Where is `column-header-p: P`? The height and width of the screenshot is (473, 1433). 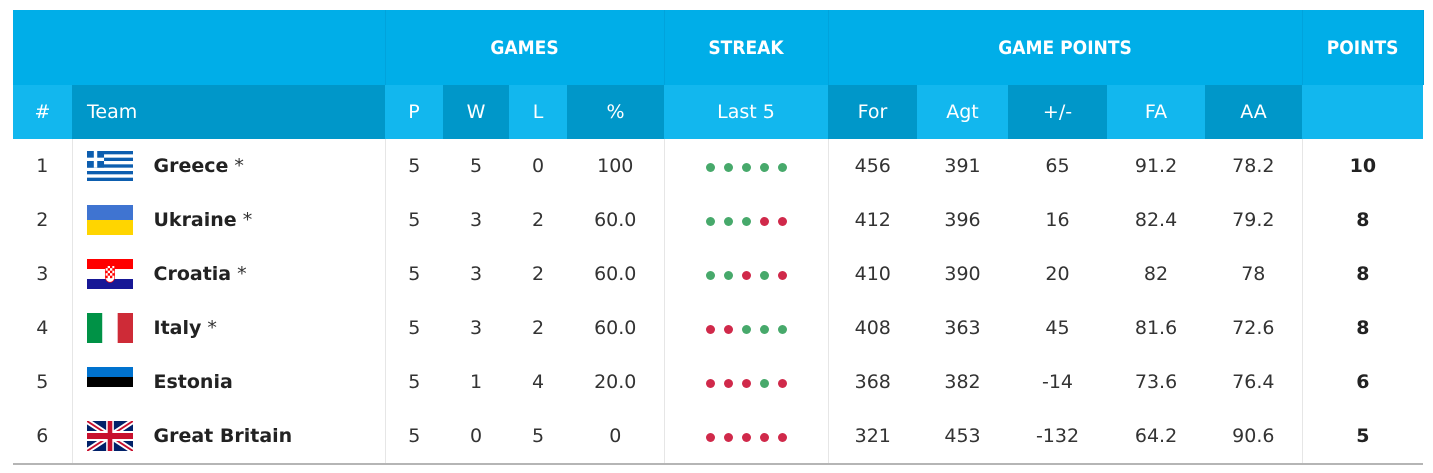
column-header-p: P is located at coordinates (414, 112).